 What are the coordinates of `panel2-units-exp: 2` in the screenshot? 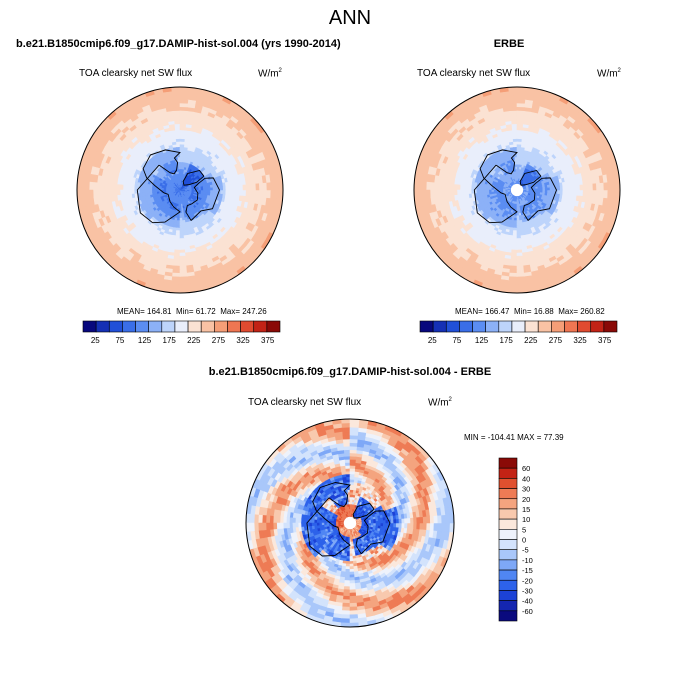 It's located at (619, 71).